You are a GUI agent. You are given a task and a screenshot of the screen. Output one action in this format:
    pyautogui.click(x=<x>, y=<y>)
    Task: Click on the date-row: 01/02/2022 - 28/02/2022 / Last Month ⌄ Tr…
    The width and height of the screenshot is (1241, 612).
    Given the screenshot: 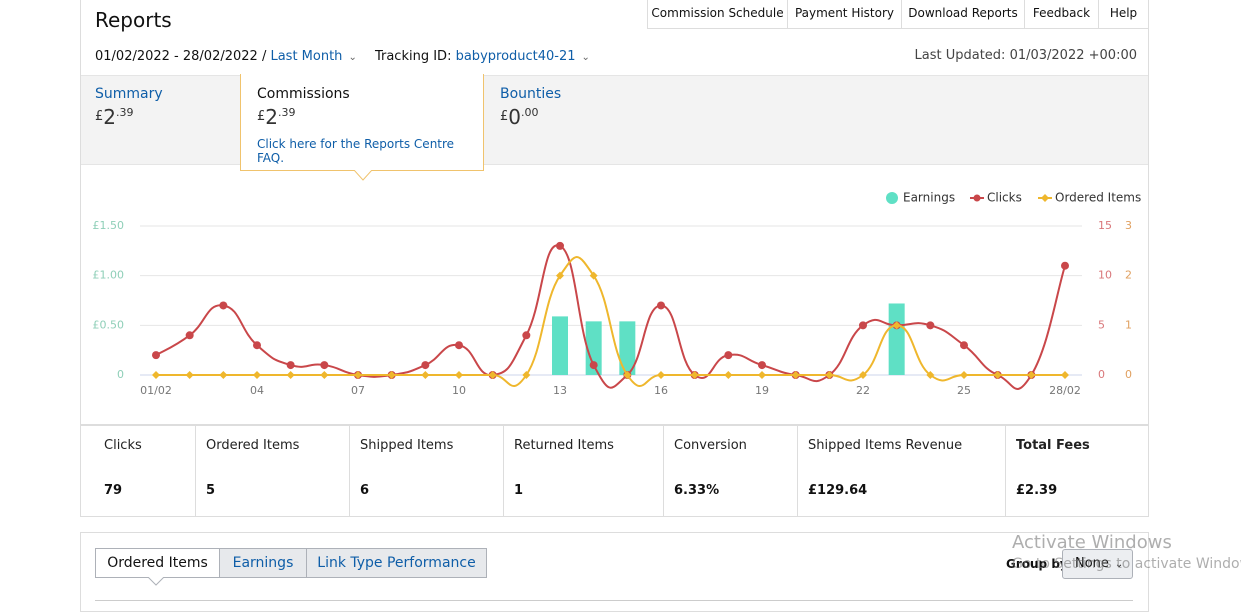 What is the action you would take?
    pyautogui.click(x=342, y=56)
    